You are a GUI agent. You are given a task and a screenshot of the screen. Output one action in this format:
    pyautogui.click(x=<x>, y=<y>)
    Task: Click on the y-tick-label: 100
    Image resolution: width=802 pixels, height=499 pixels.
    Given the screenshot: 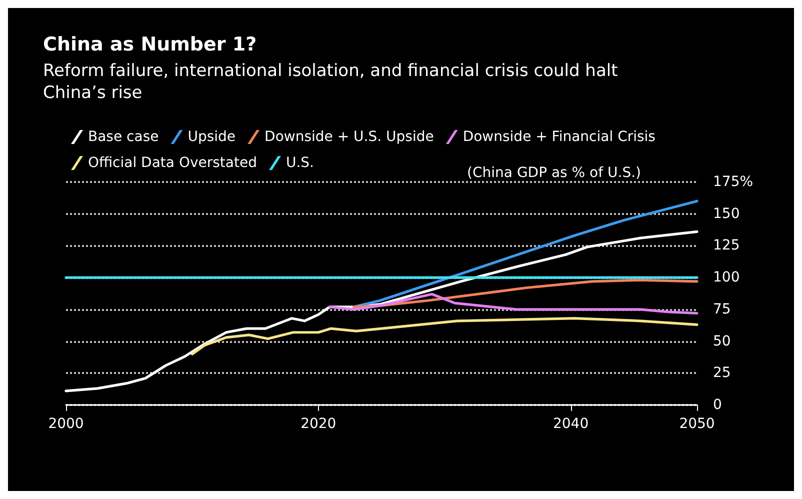 What is the action you would take?
    pyautogui.click(x=726, y=278)
    